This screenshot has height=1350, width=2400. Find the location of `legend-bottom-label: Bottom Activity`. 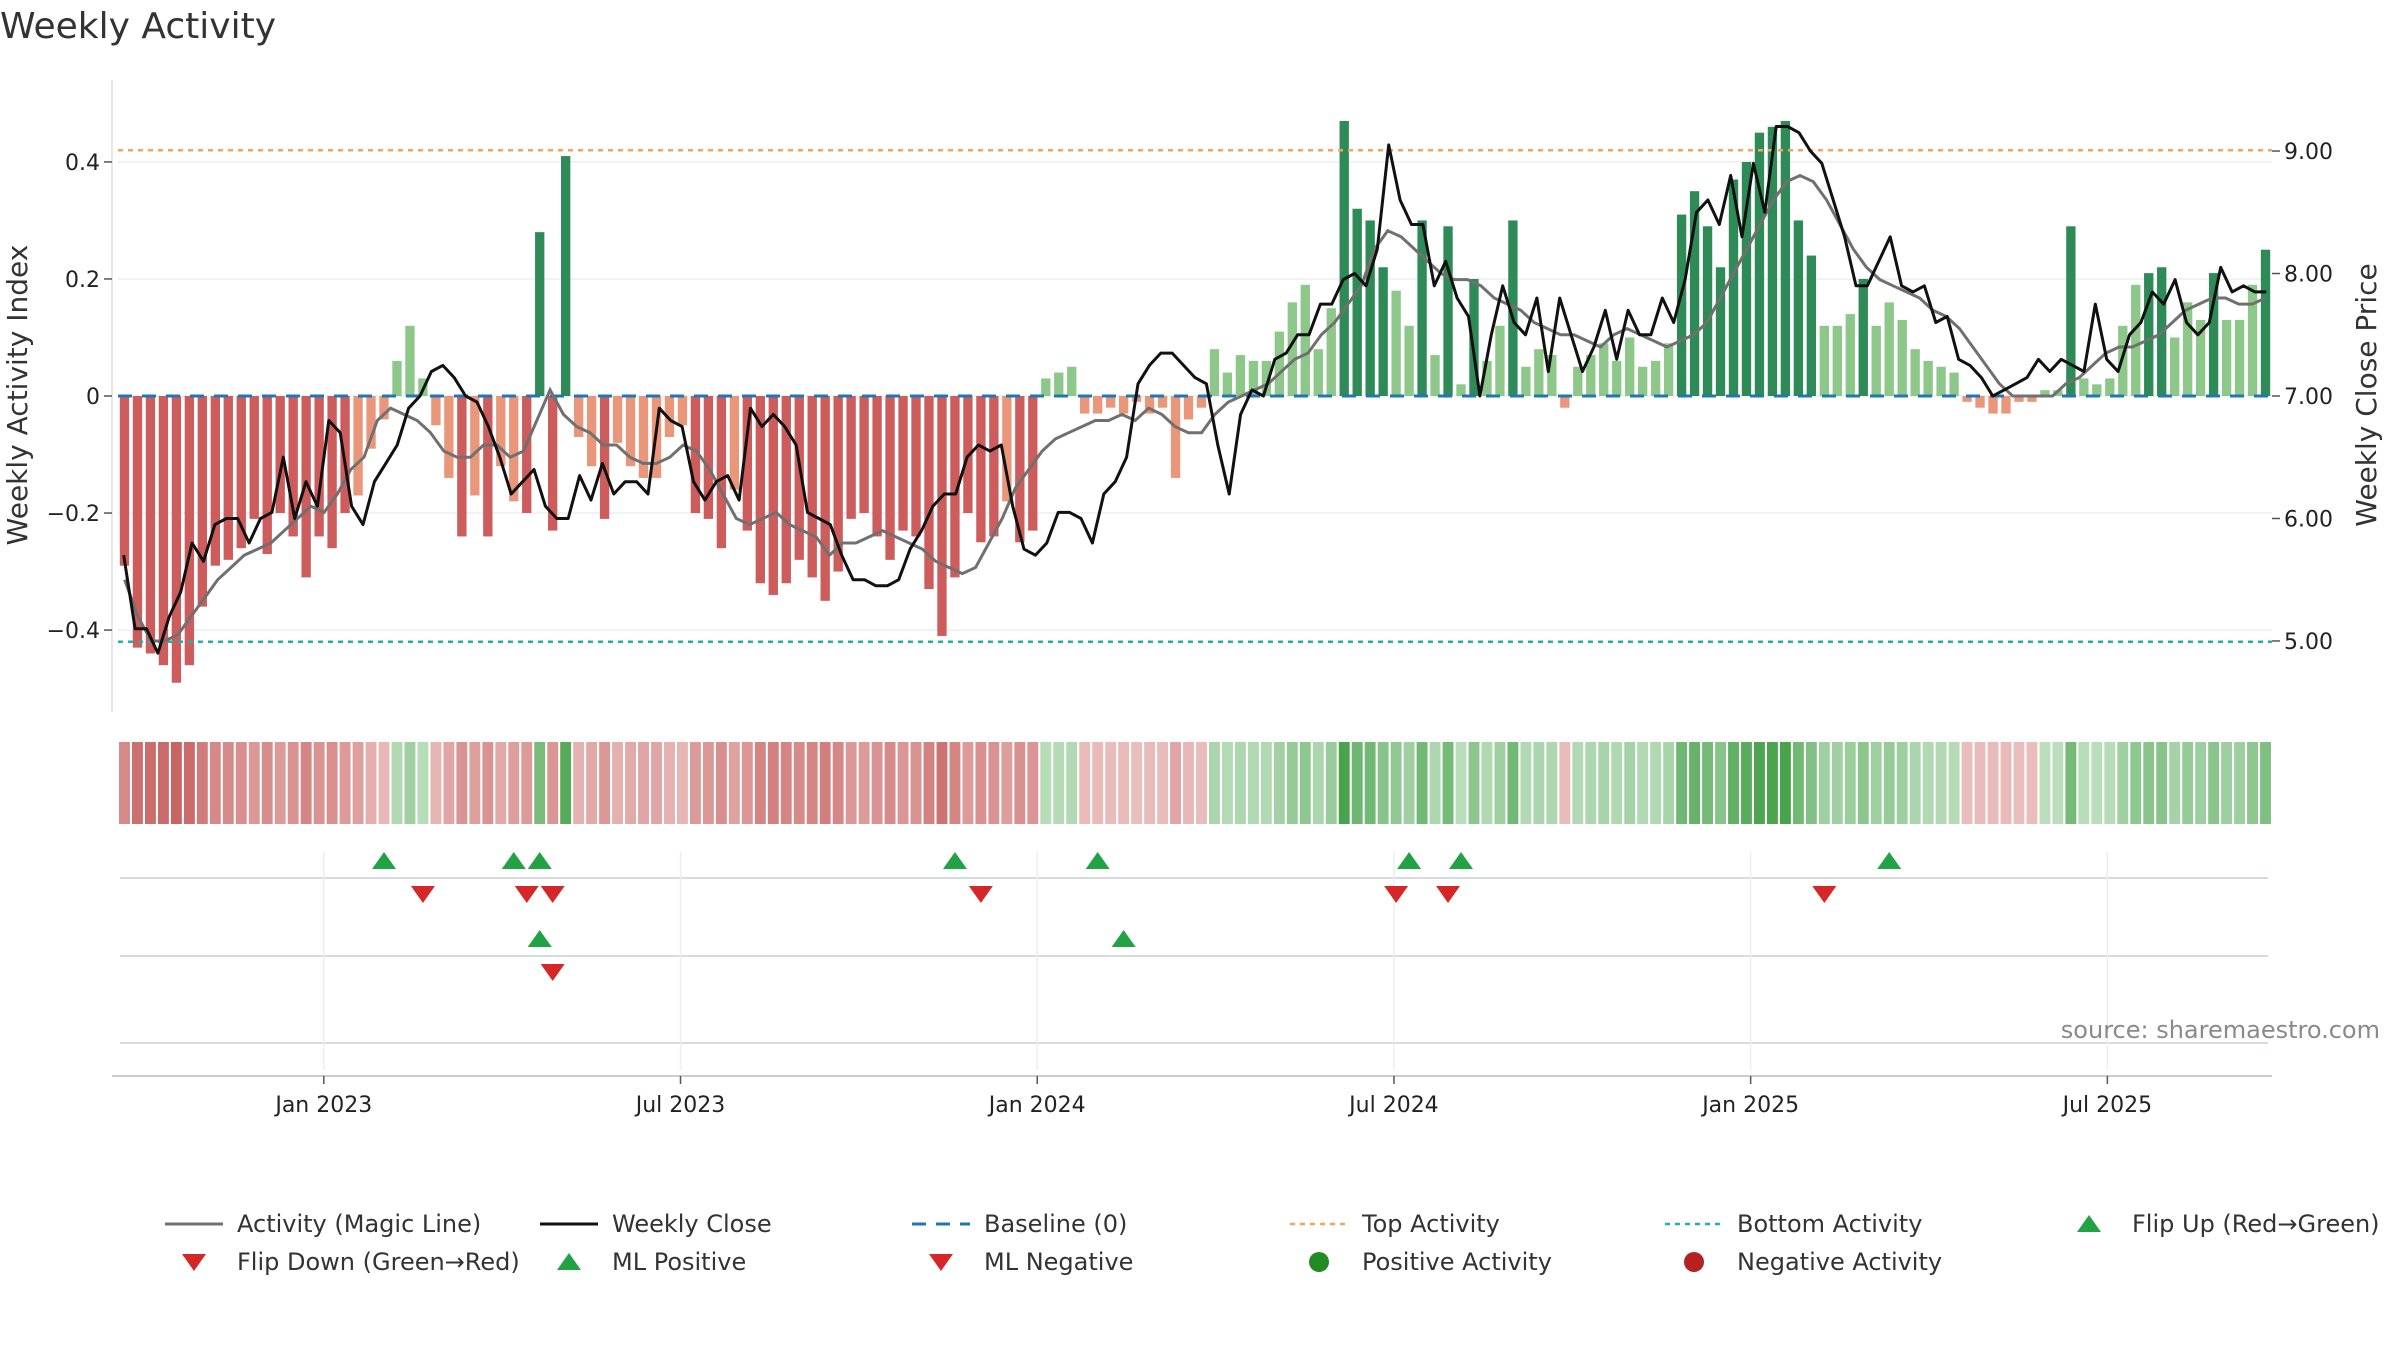

legend-bottom-label: Bottom Activity is located at coordinates (1829, 1224).